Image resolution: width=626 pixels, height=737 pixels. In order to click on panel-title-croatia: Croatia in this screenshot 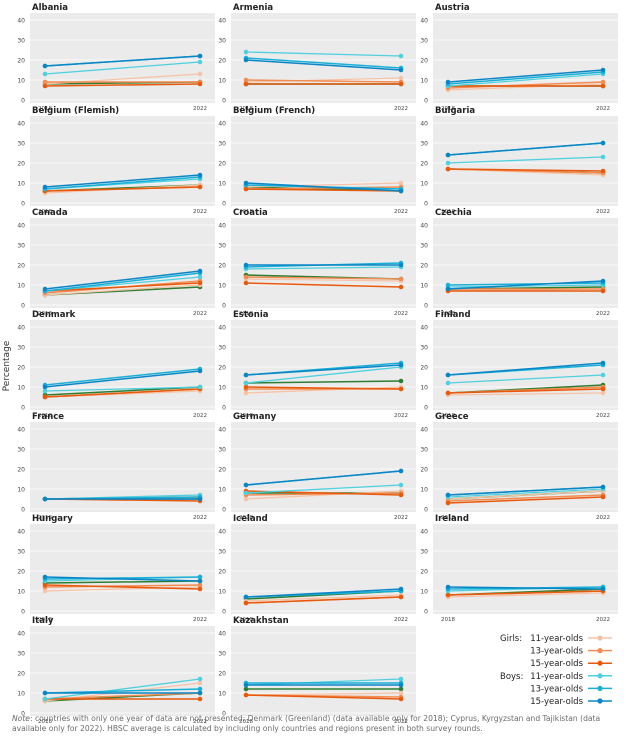, I will do `click(250, 213)`.